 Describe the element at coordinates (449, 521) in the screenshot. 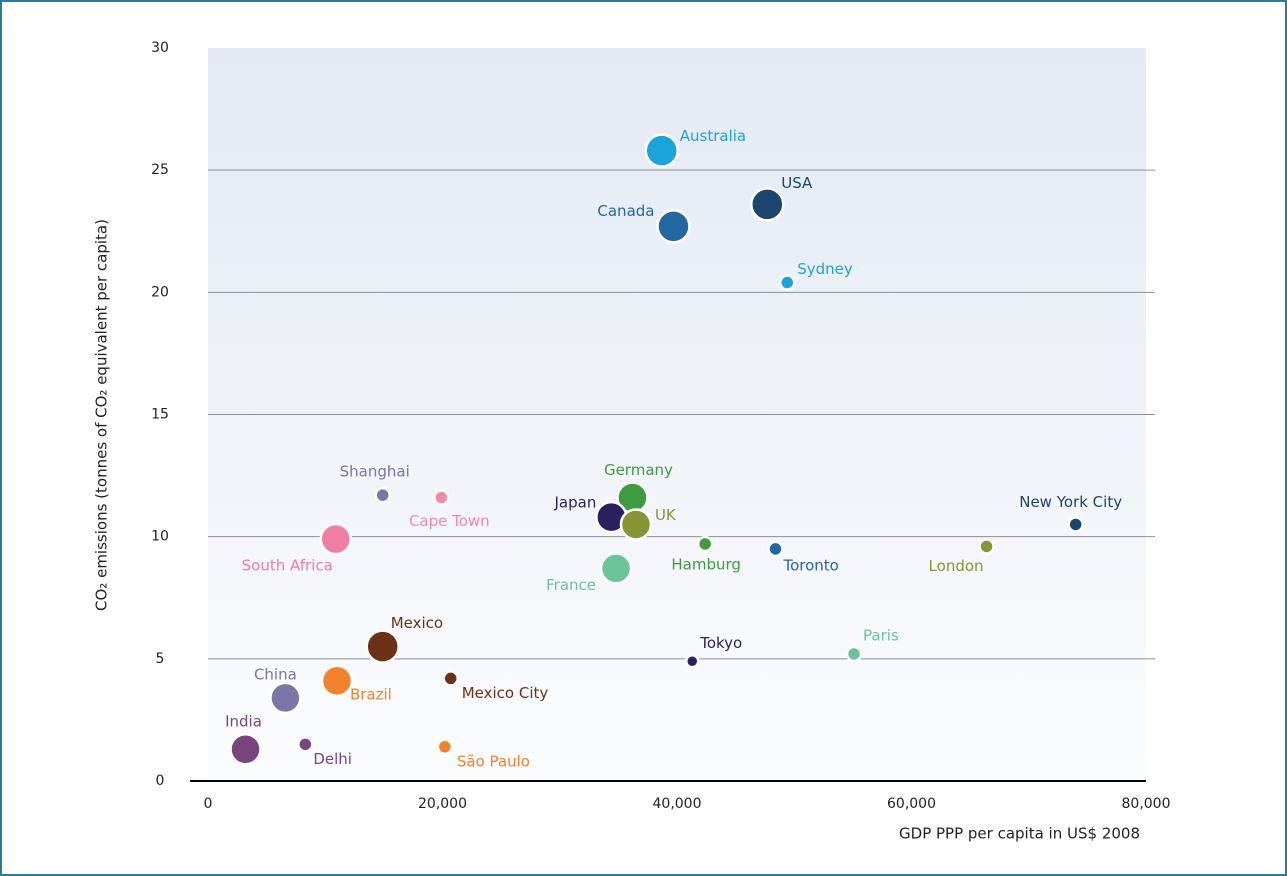

I see `point-label: Cape Town` at that location.